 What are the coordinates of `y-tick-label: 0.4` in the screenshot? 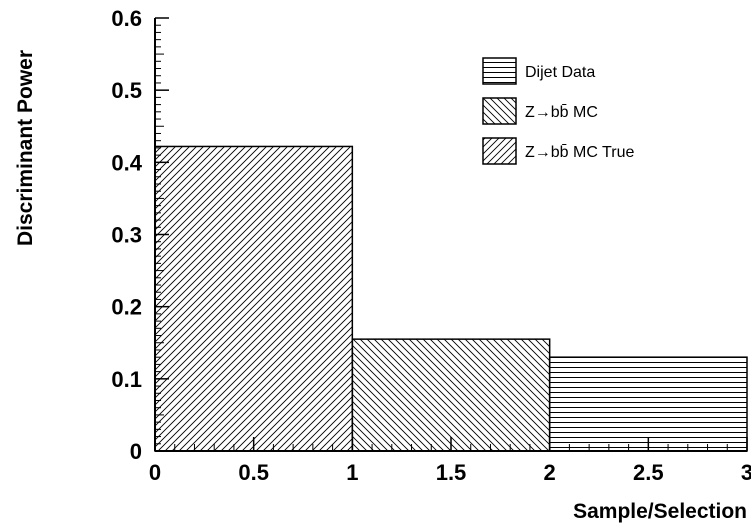 It's located at (126, 162).